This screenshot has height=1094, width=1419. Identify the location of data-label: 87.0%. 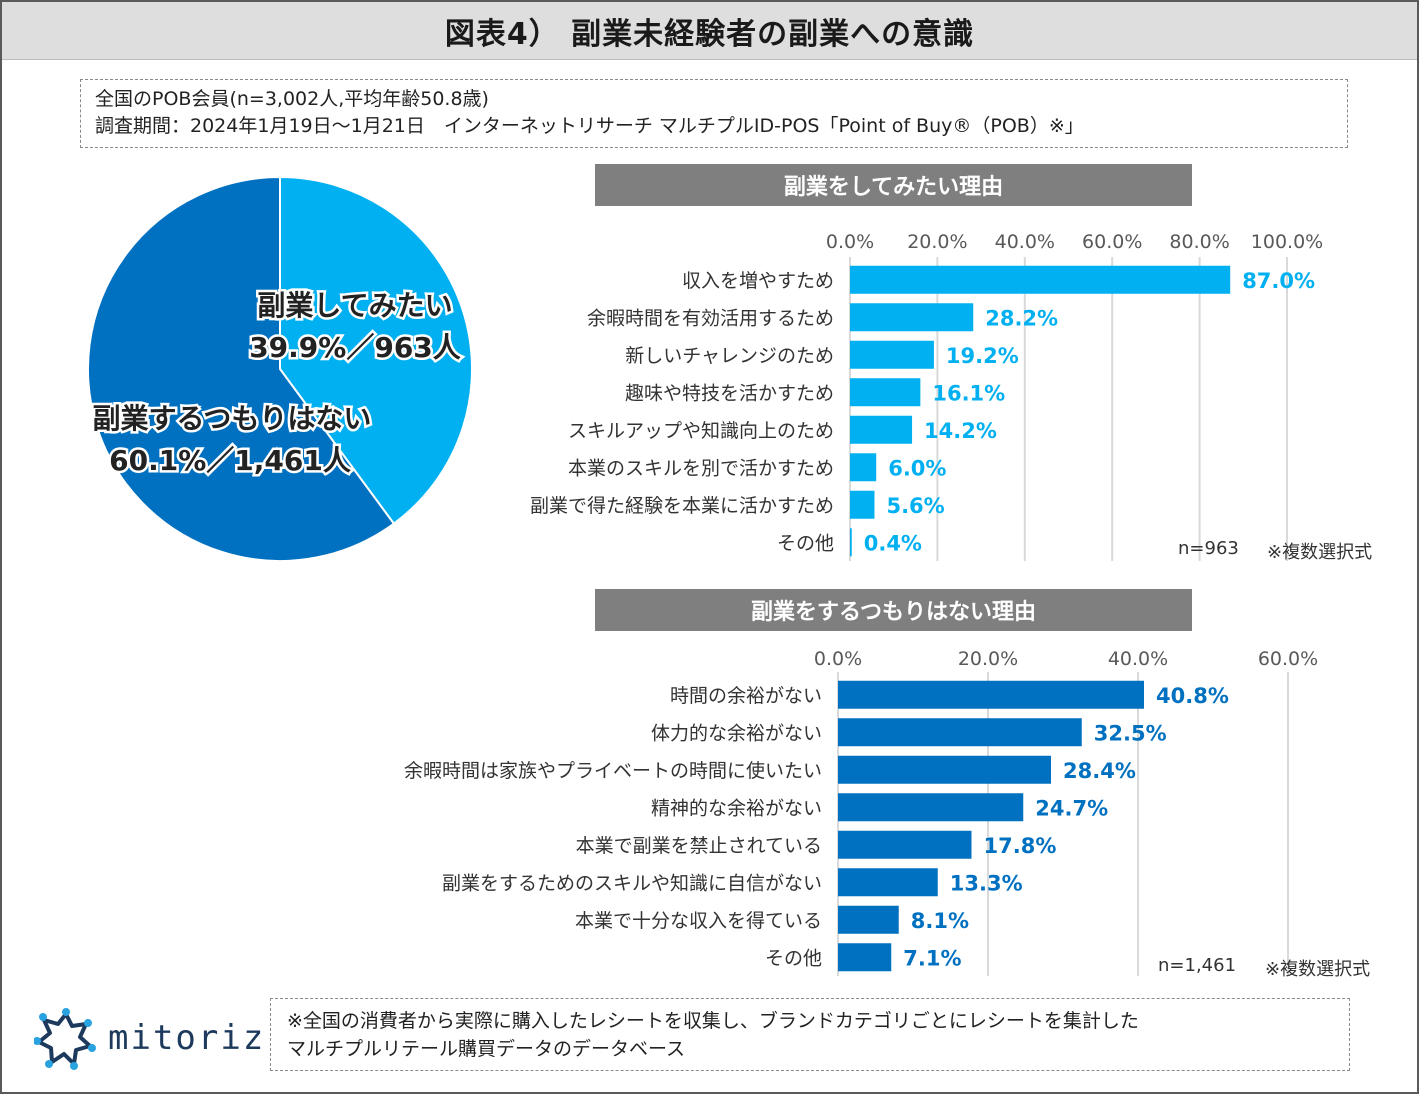
(1278, 281).